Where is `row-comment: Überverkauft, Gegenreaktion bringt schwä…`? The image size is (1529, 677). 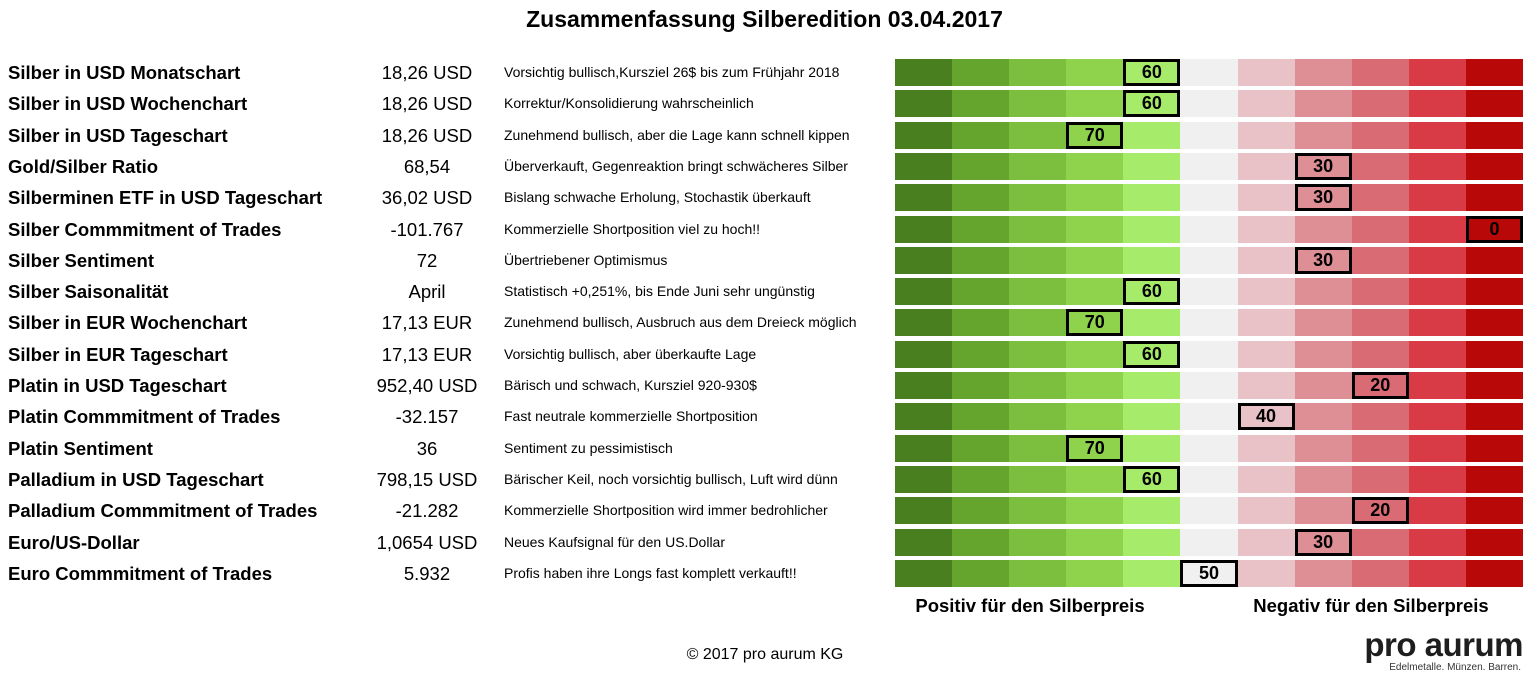 row-comment: Überverkauft, Gegenreaktion bringt schwä… is located at coordinates (676, 165).